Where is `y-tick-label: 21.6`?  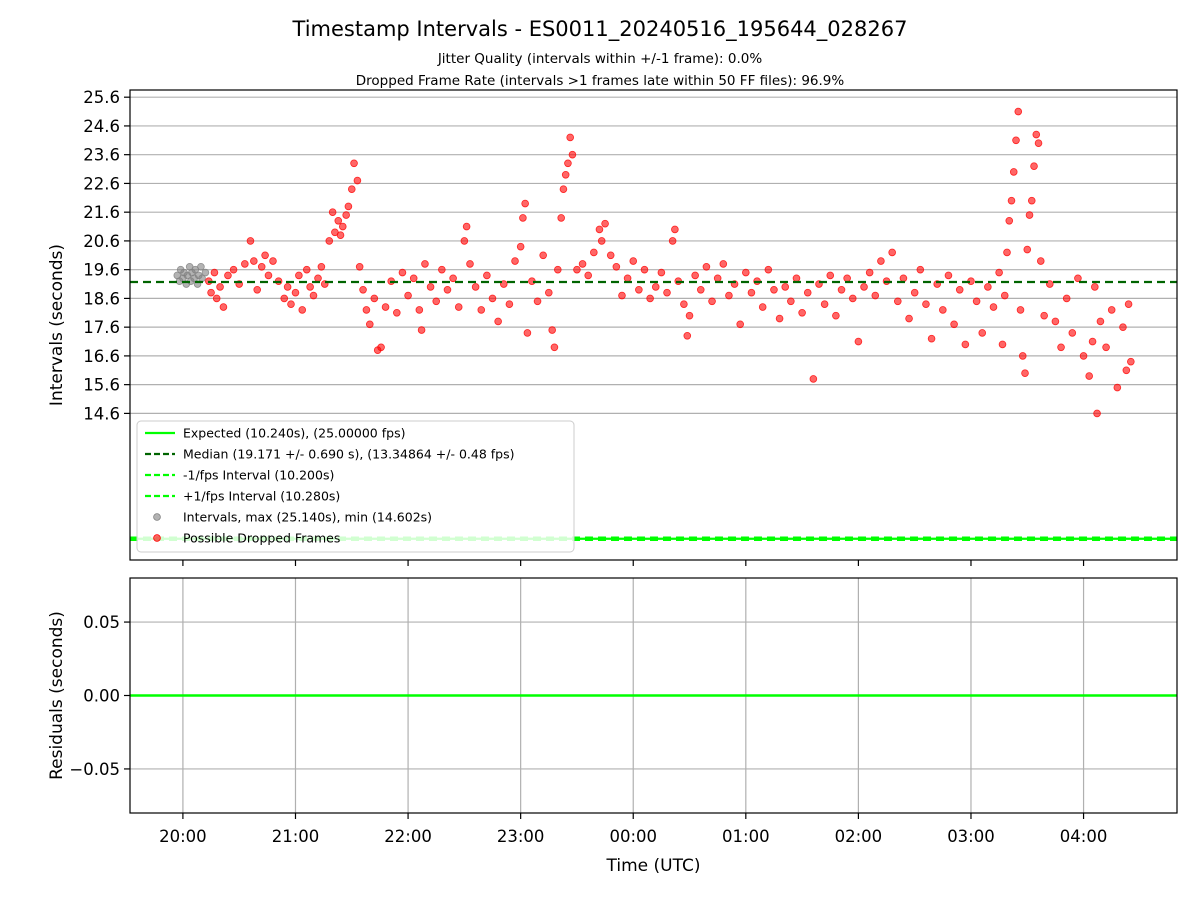 y-tick-label: 21.6 is located at coordinates (101, 212).